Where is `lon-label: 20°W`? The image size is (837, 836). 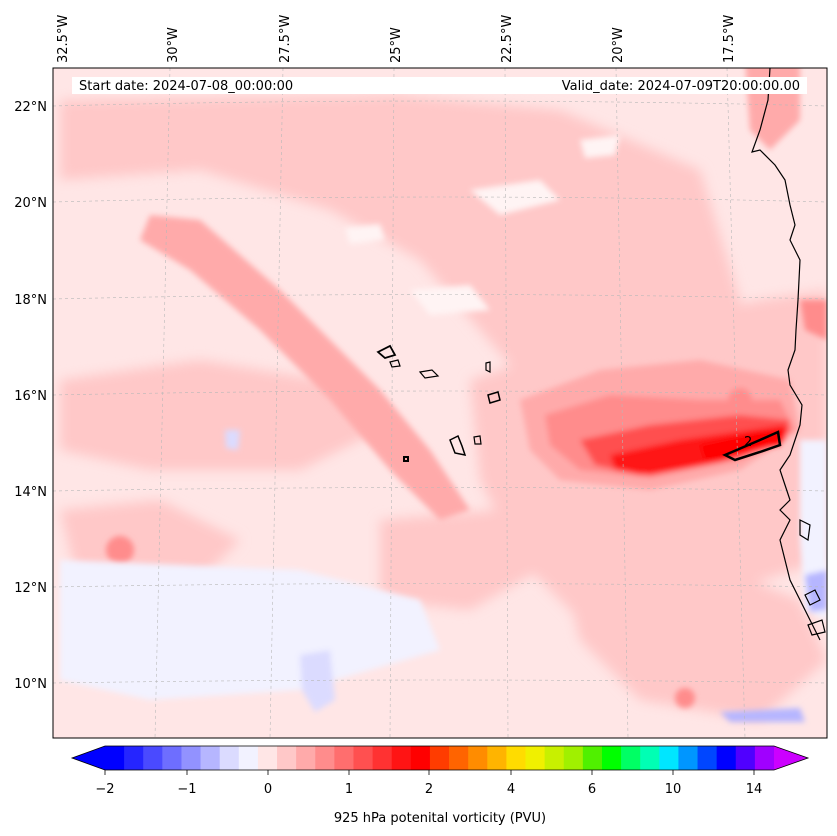 lon-label: 20°W is located at coordinates (618, 45).